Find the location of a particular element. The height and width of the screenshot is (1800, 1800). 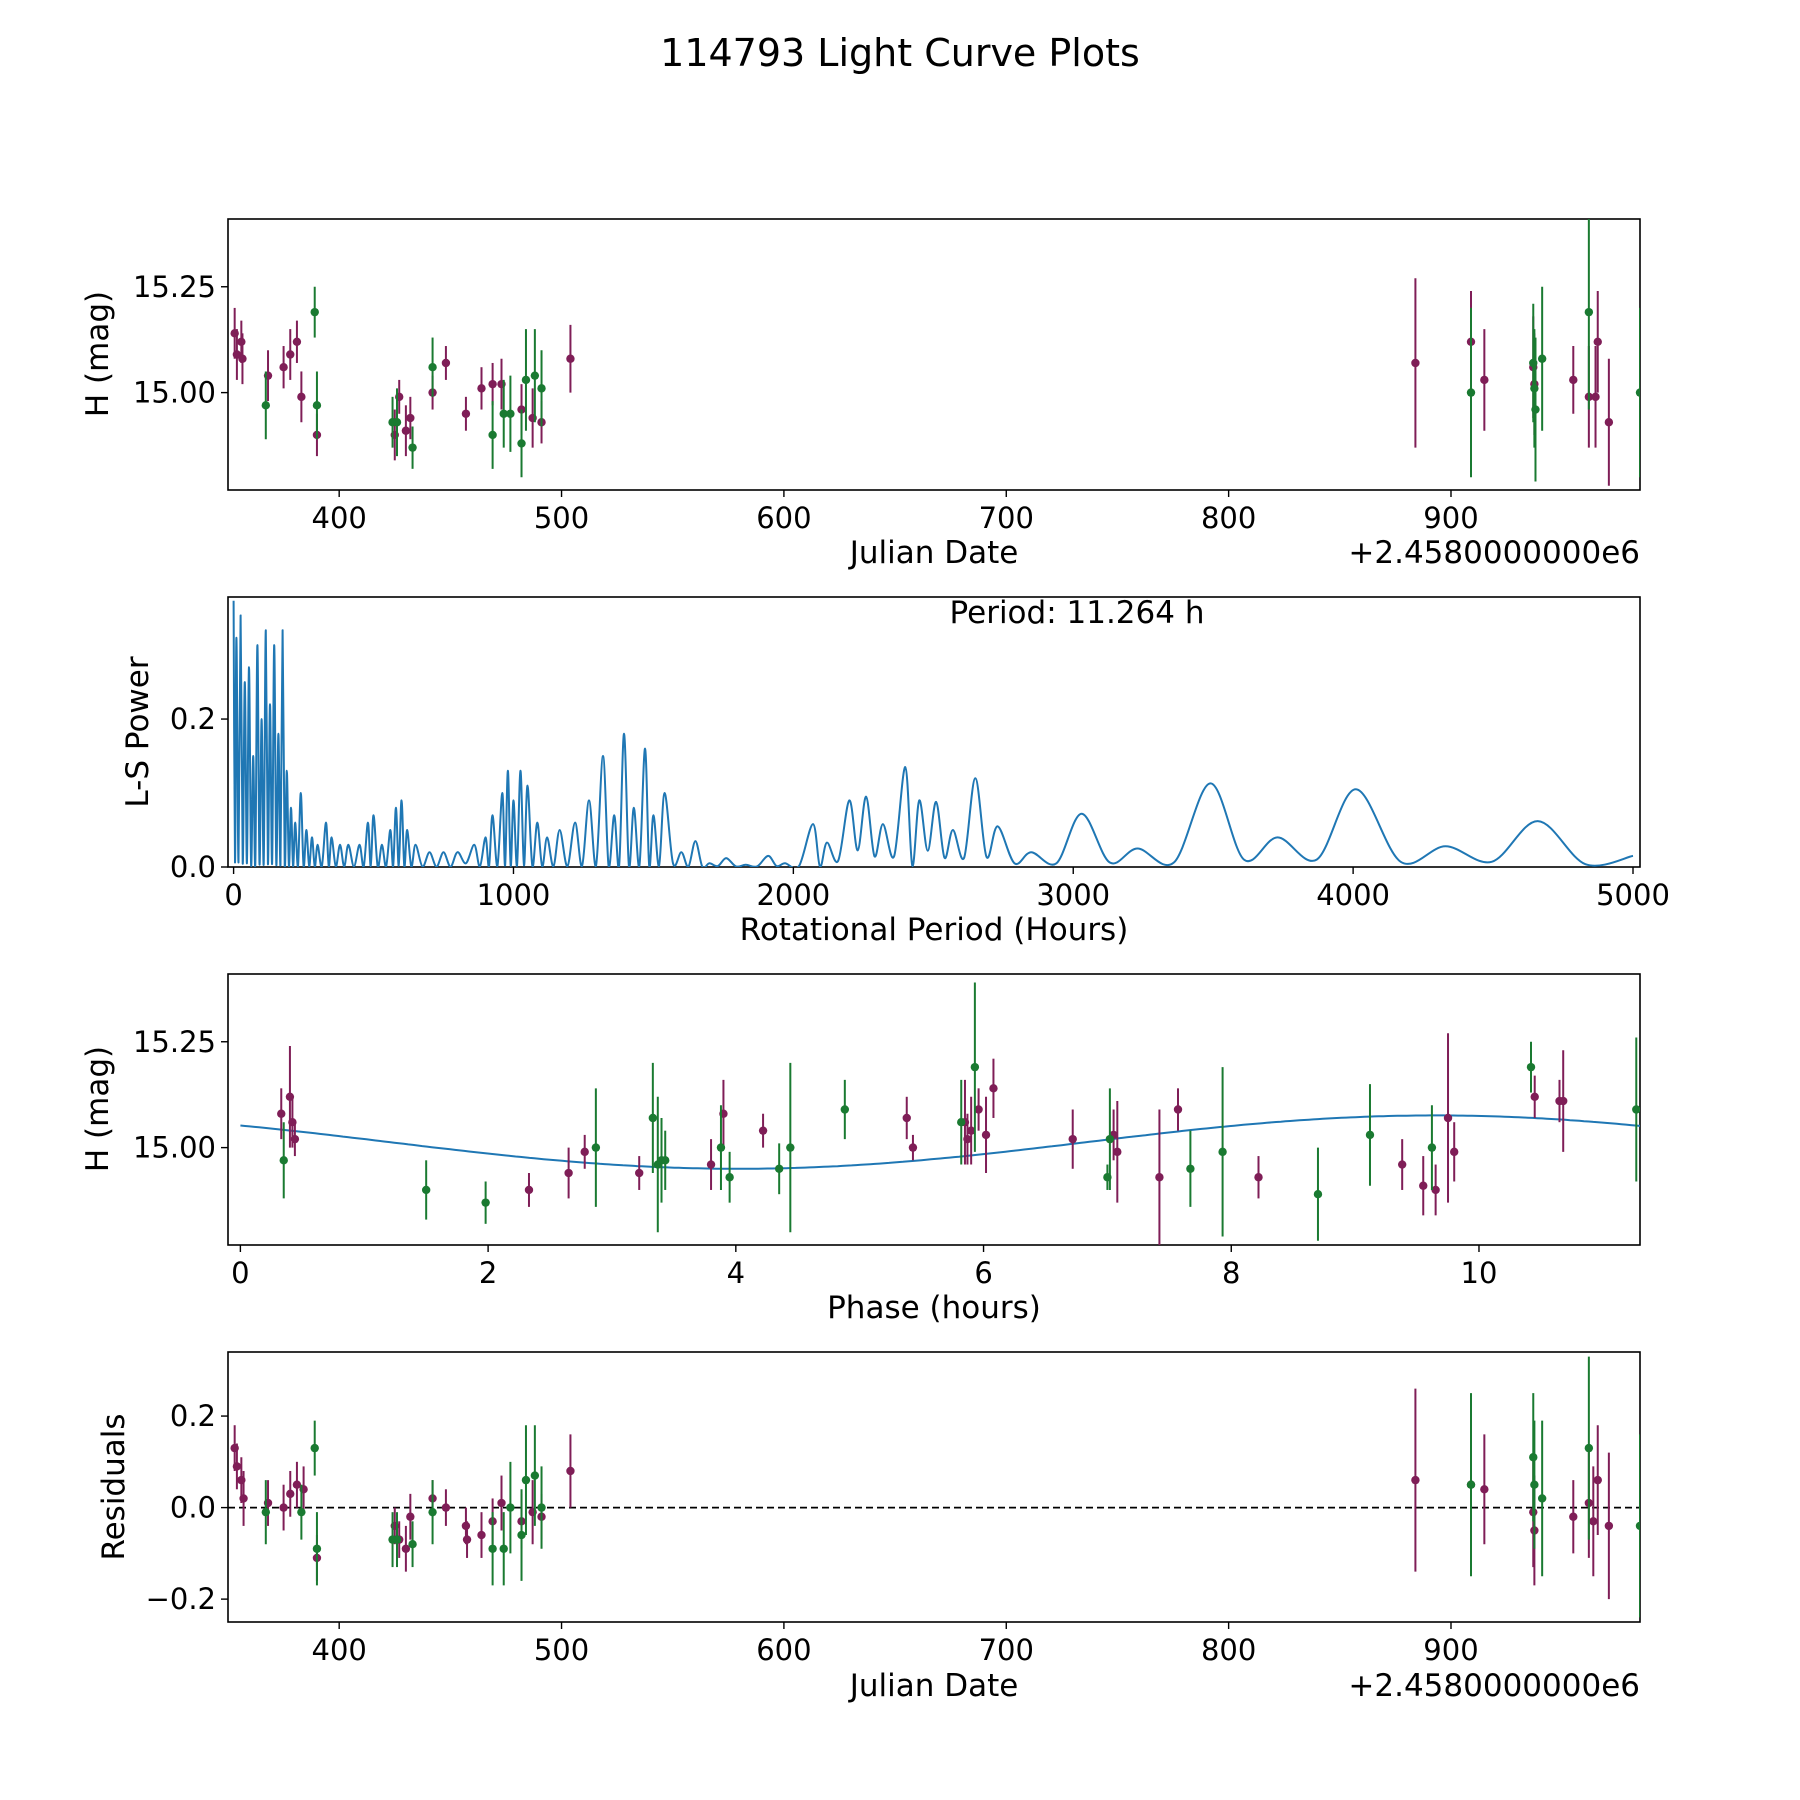

x-tick-label: 900 is located at coordinates (1450, 1650).